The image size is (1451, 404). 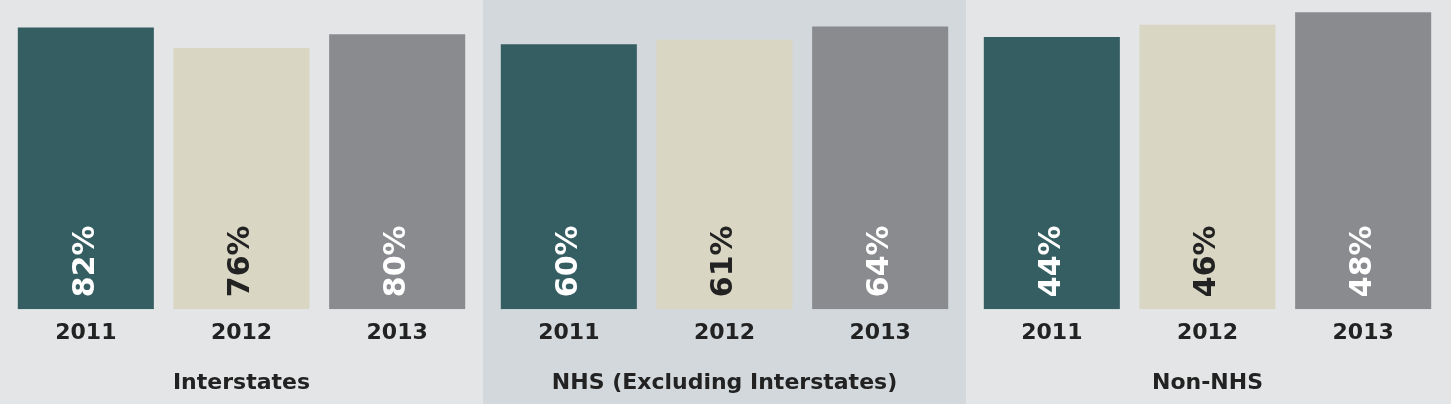 I want to click on data-label: 80%, so click(x=394, y=261).